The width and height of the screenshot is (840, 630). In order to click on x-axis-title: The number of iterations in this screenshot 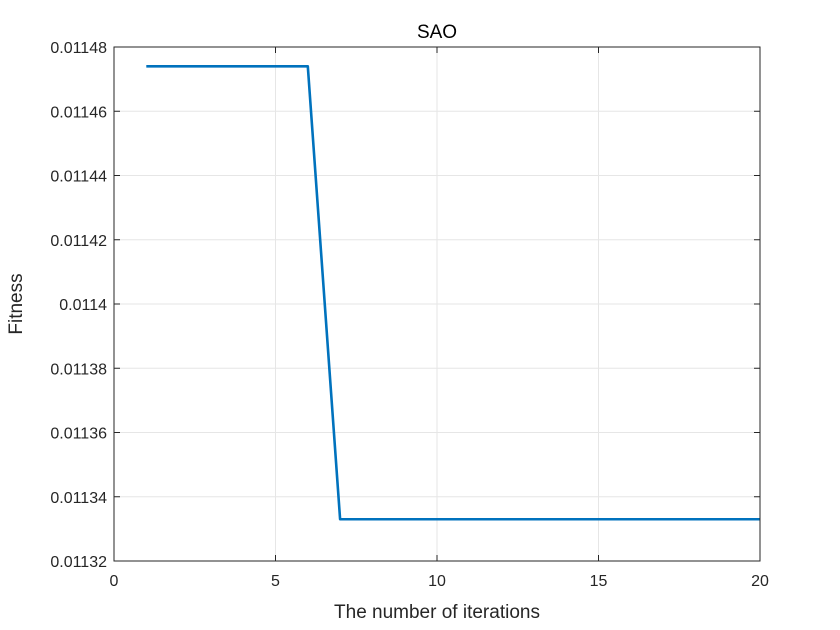, I will do `click(437, 612)`.